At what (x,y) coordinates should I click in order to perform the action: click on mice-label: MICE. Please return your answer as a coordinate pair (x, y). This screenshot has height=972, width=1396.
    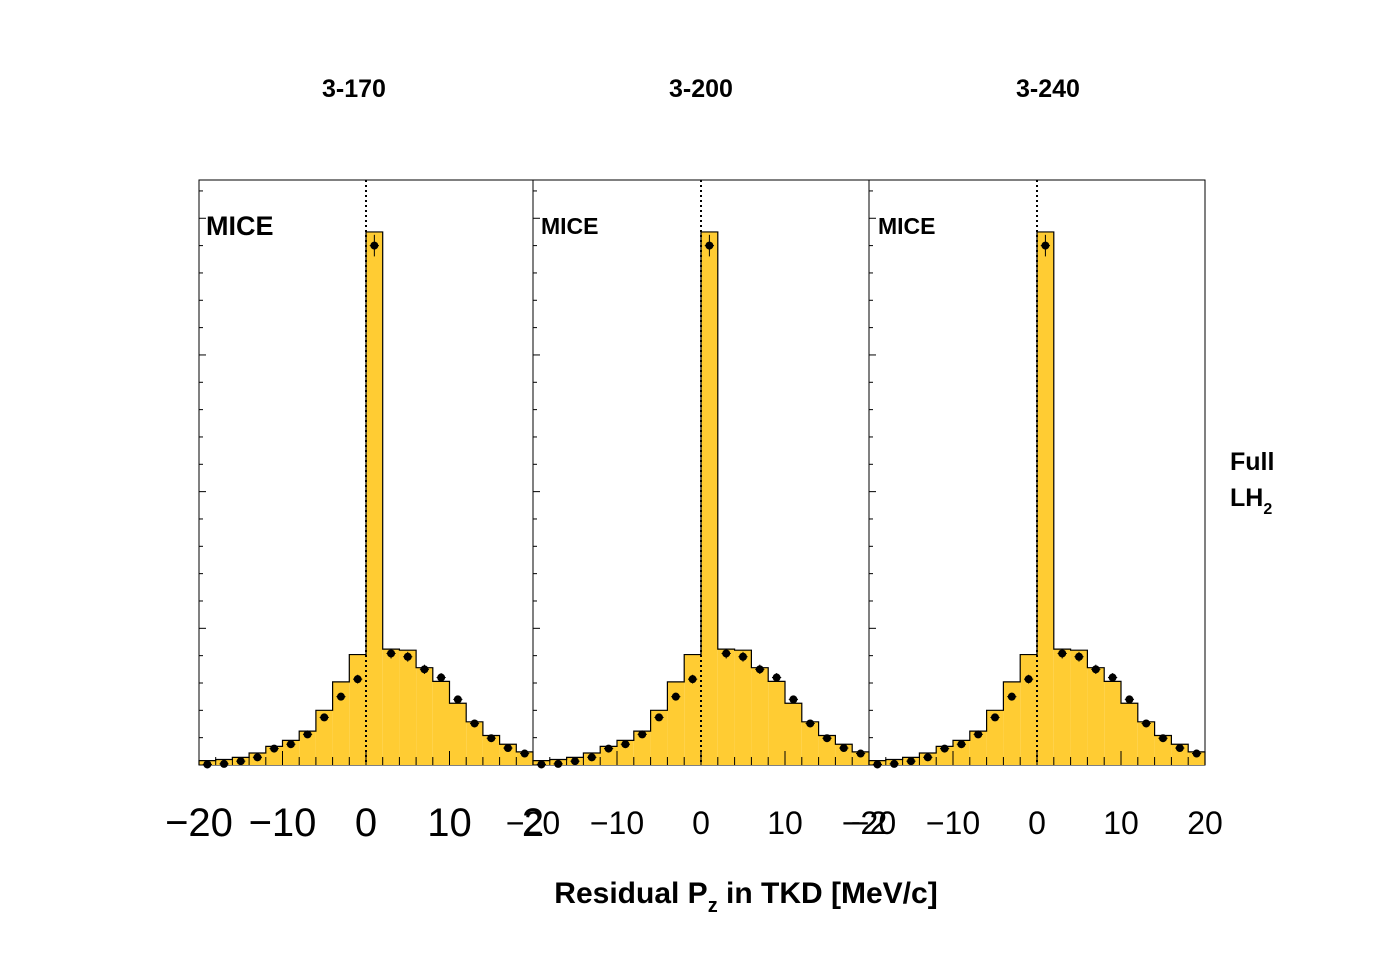
    Looking at the image, I should click on (907, 226).